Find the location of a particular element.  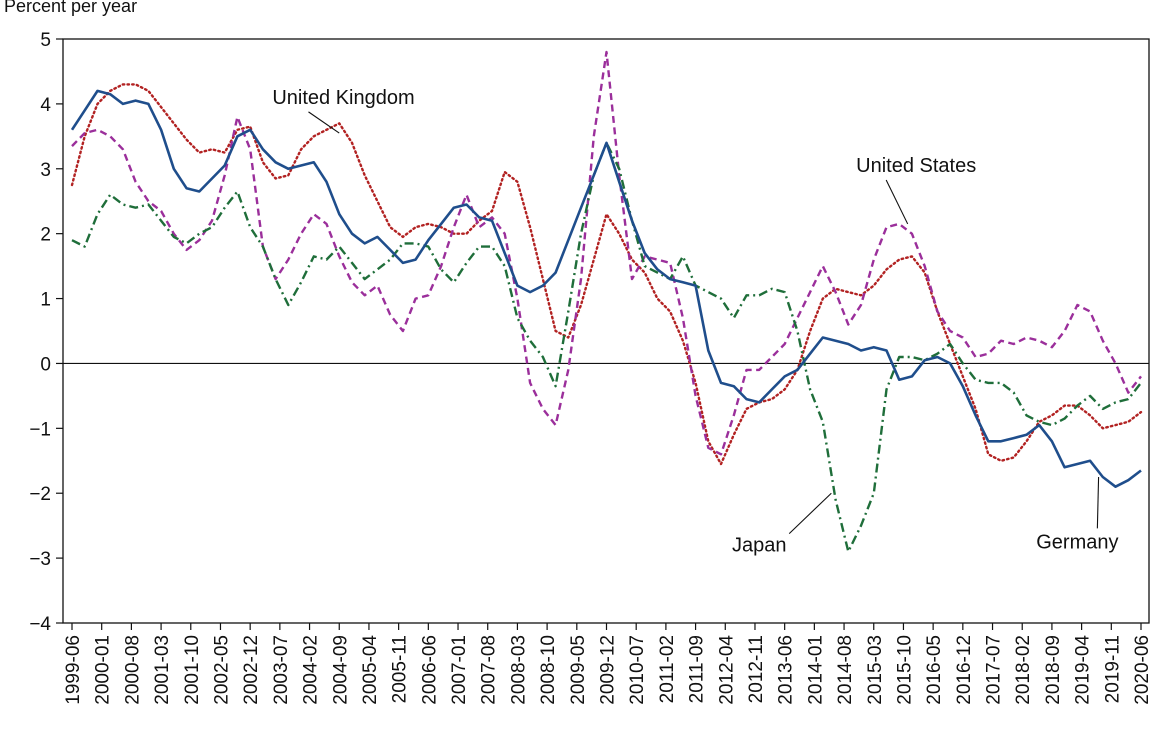

series-pointer-united-states is located at coordinates (897, 202).